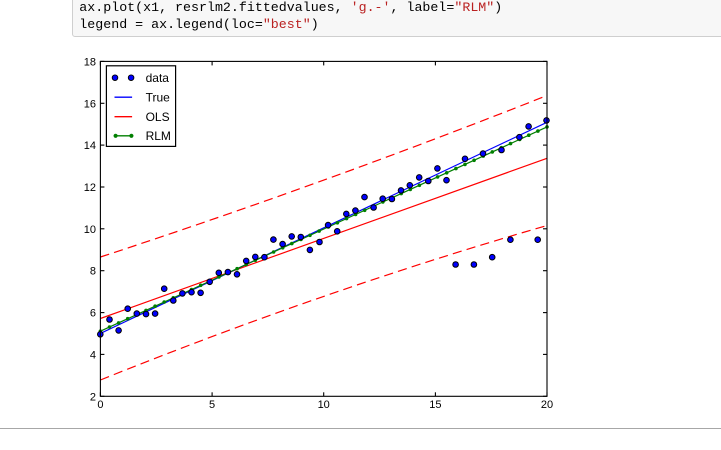  Describe the element at coordinates (90, 62) in the screenshot. I see `svg-text: 18` at that location.